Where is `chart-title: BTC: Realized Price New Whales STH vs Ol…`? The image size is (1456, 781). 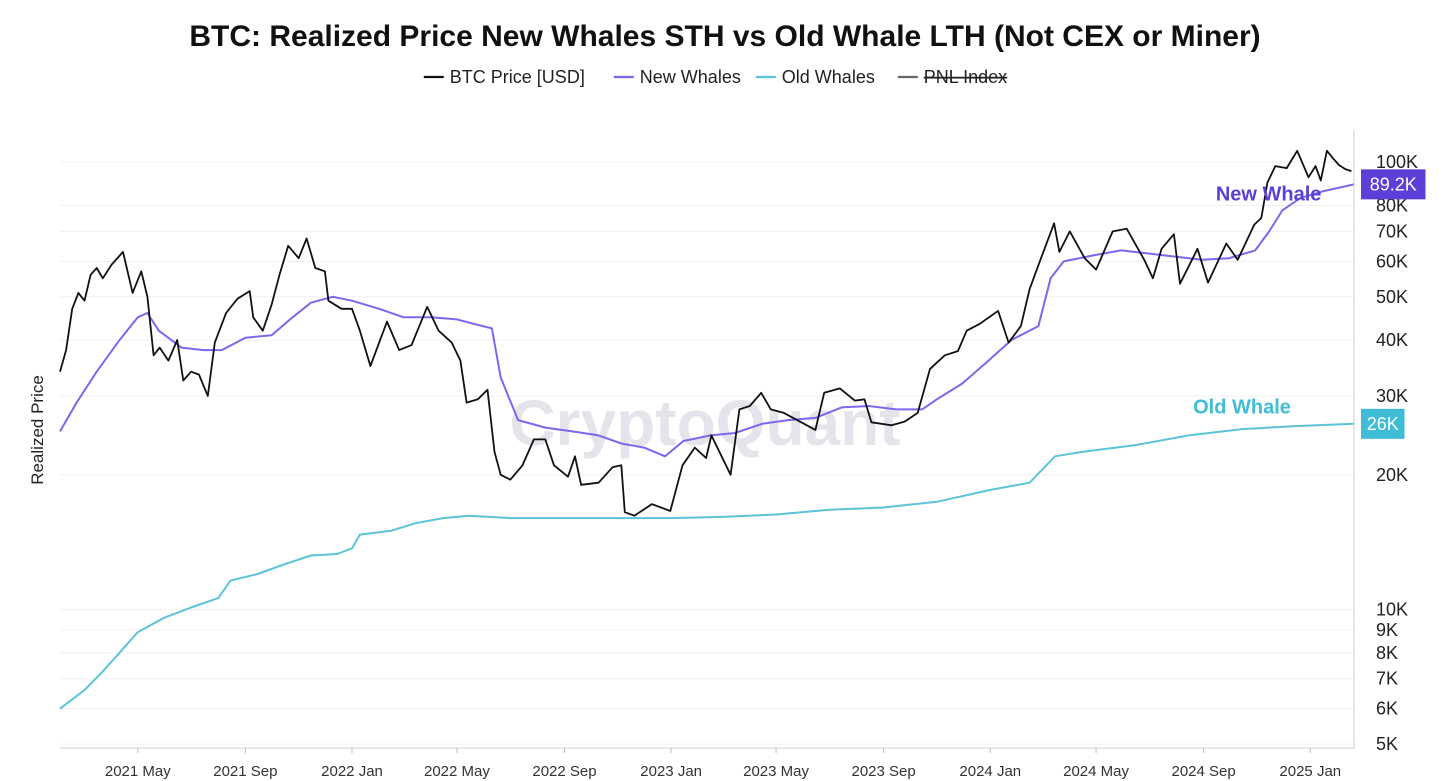
chart-title: BTC: Realized Price New Whales STH vs Ol… is located at coordinates (724, 36).